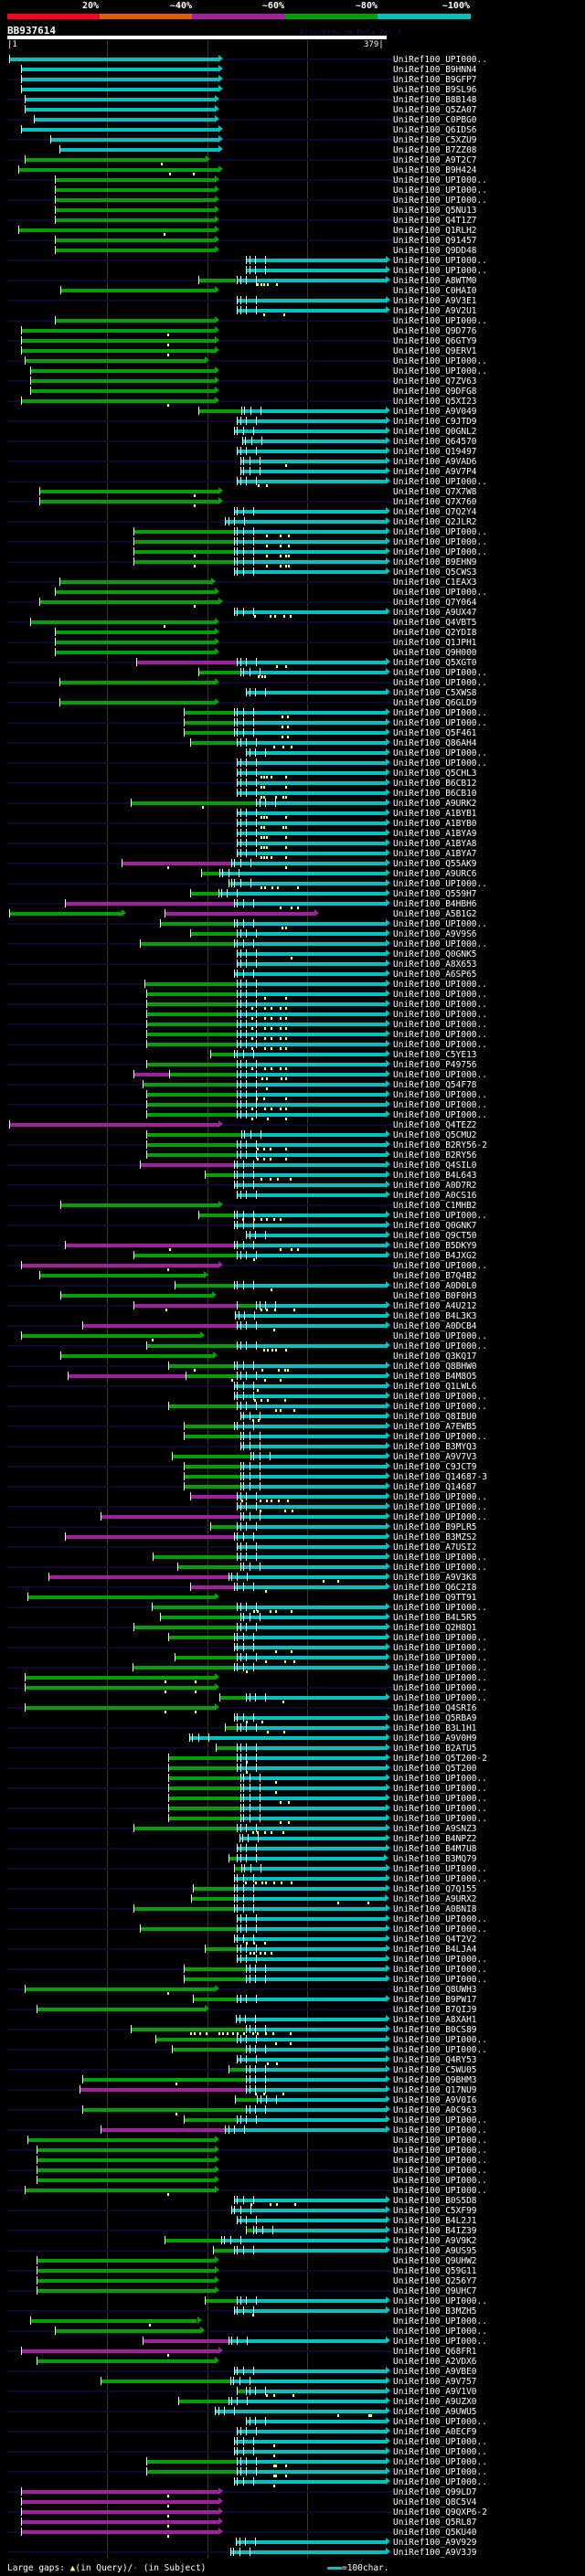 The height and width of the screenshot is (2576, 585). Describe the element at coordinates (435, 1226) in the screenshot. I see `hit-label: UniRef100_Q0GNK7` at that location.